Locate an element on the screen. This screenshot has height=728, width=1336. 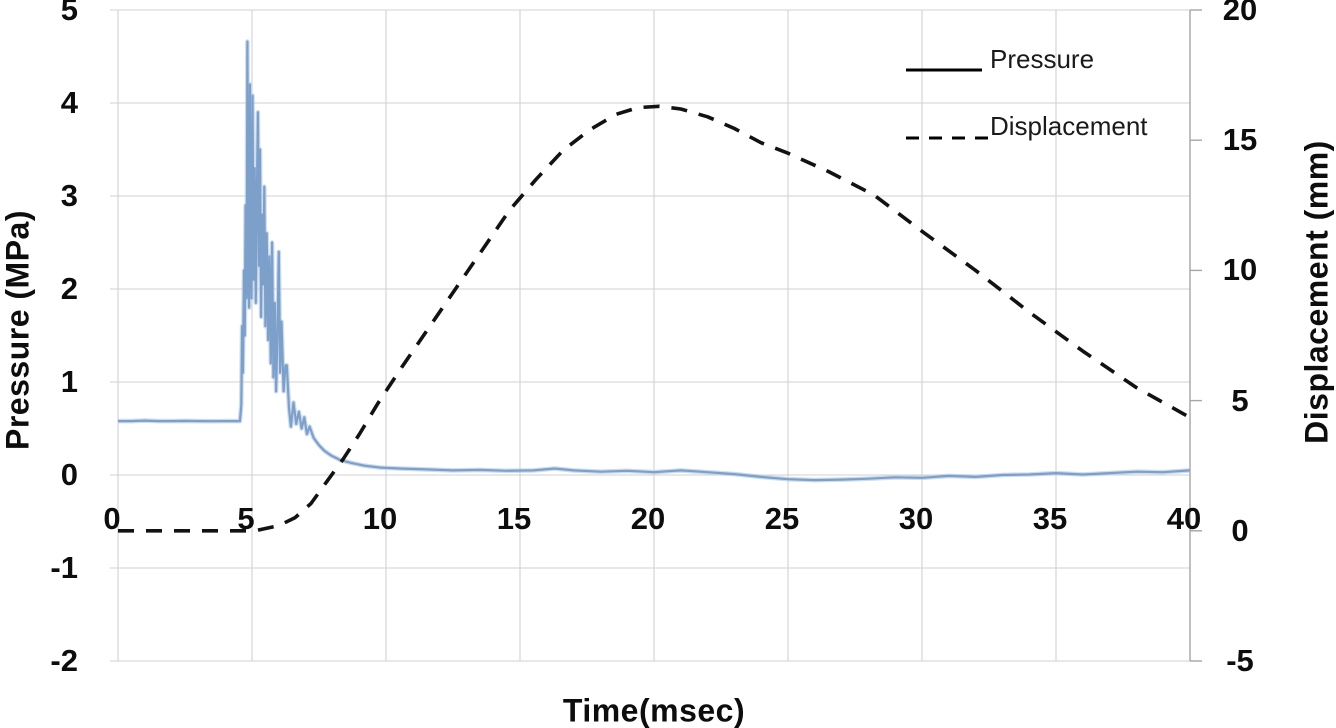
left-axis-tick-label: 4 is located at coordinates (69, 102).